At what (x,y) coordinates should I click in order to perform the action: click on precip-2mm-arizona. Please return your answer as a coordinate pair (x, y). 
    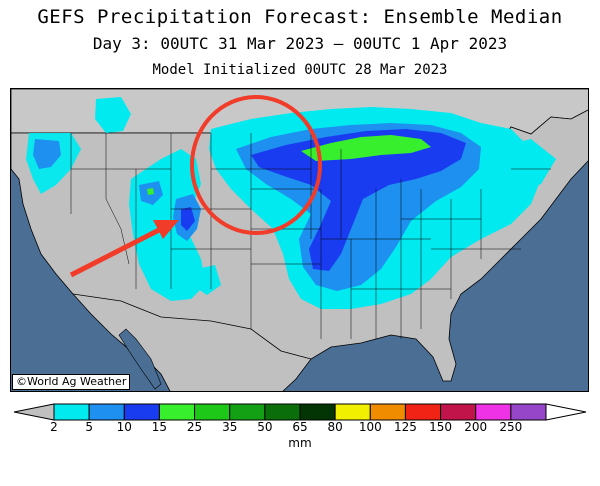
    Looking at the image, I should click on (157, 269).